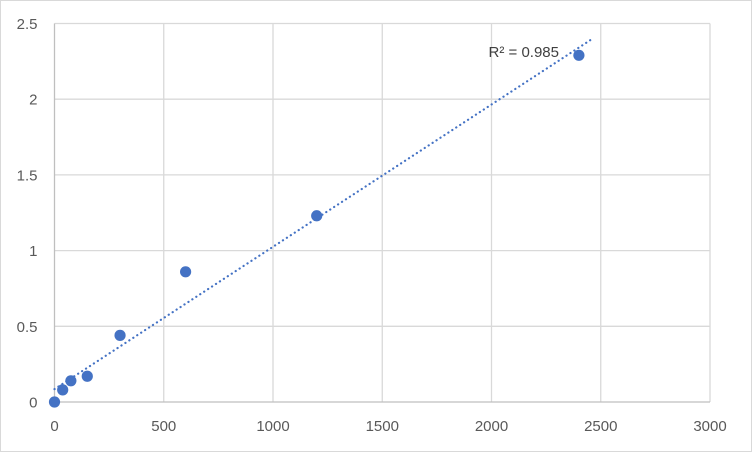 The width and height of the screenshot is (752, 452). Describe the element at coordinates (163, 426) in the screenshot. I see `x-axis-tick-label: 500` at that location.